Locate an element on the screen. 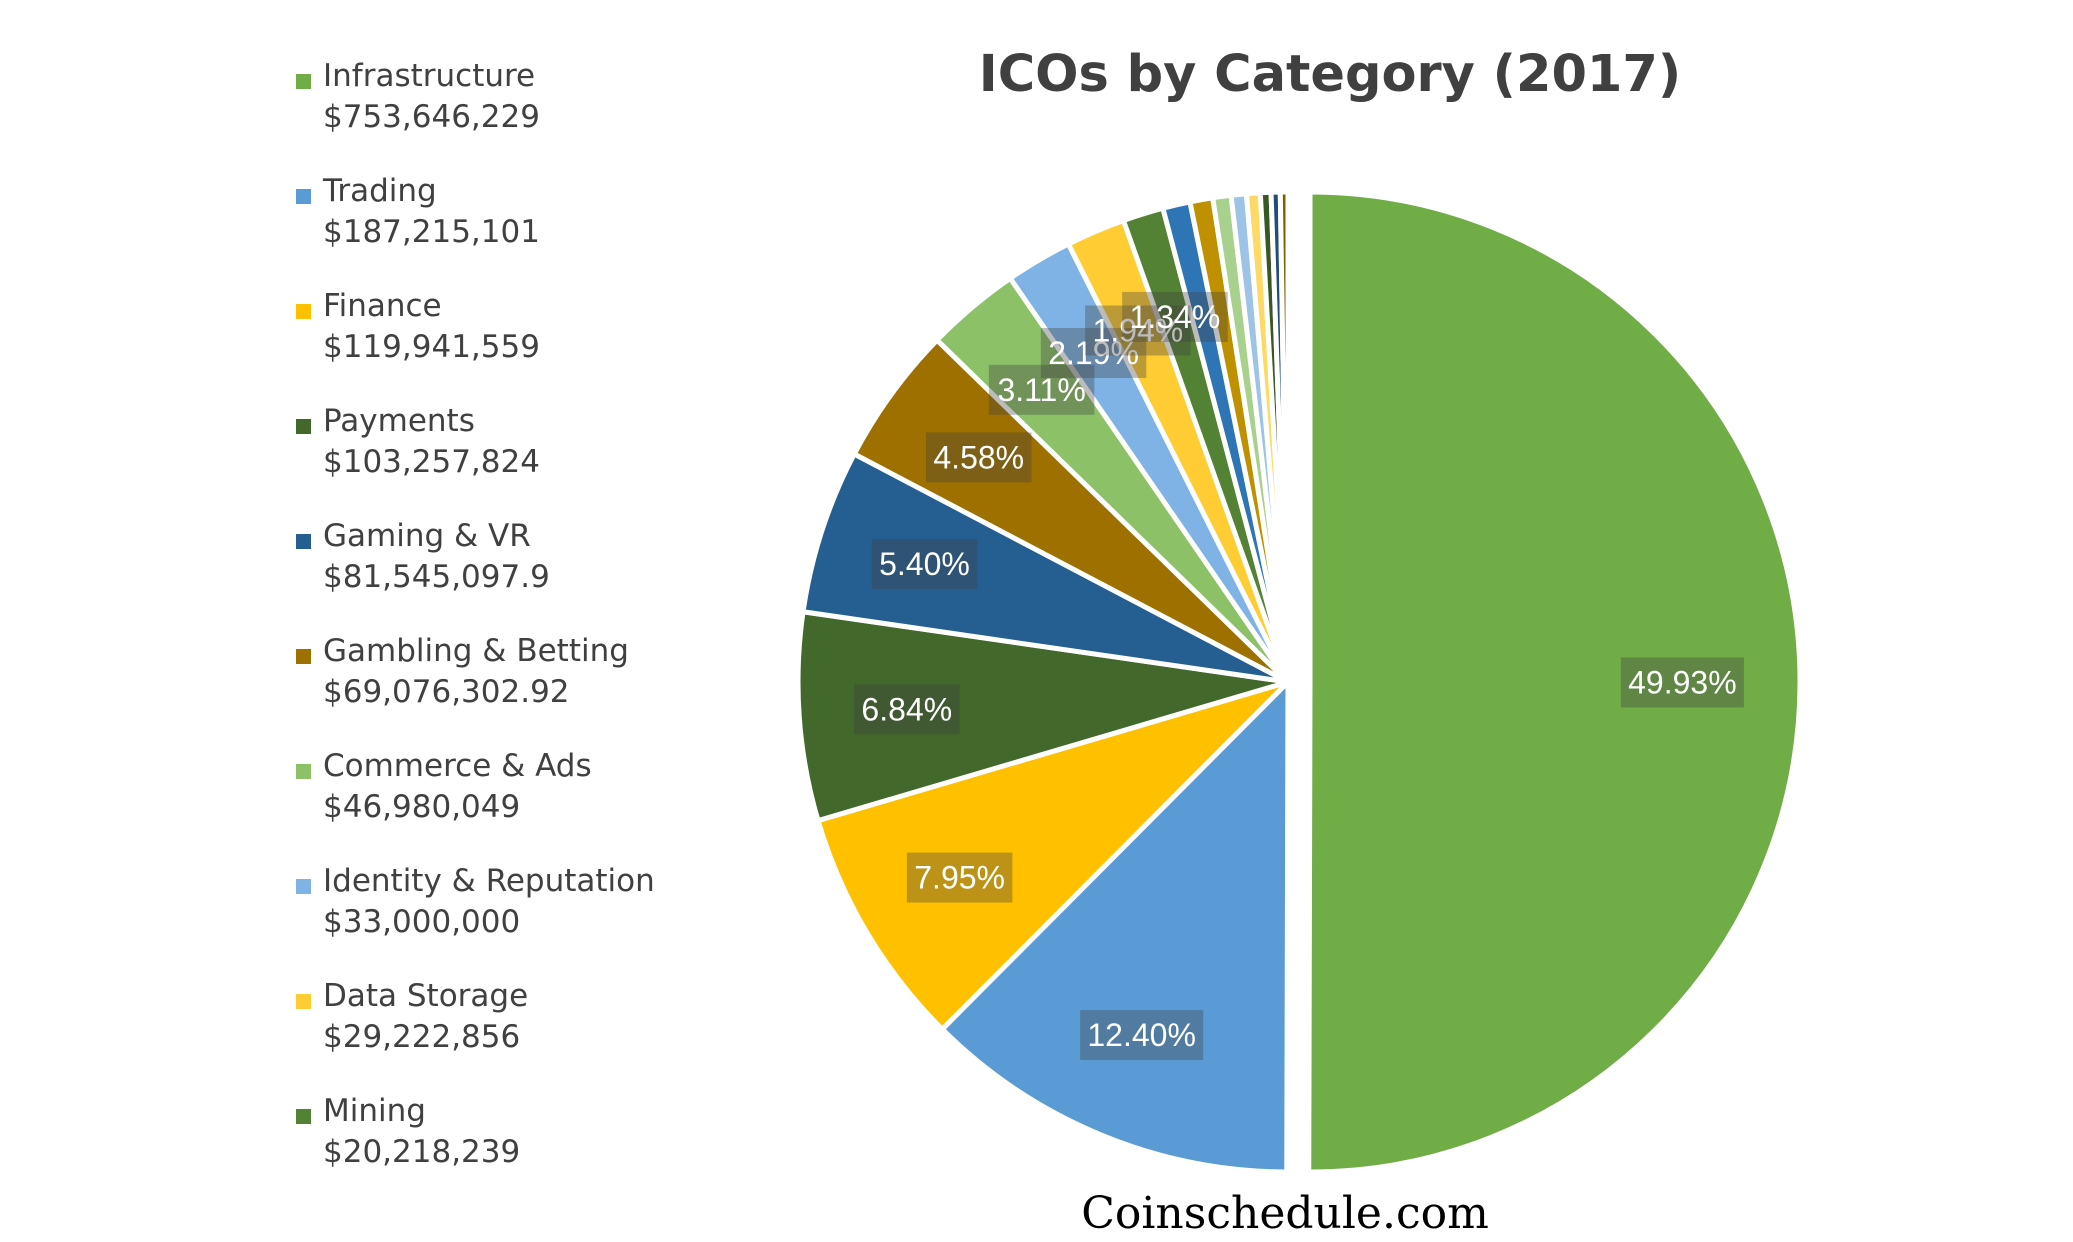  legend-value: $46,980,049 is located at coordinates (422, 807).